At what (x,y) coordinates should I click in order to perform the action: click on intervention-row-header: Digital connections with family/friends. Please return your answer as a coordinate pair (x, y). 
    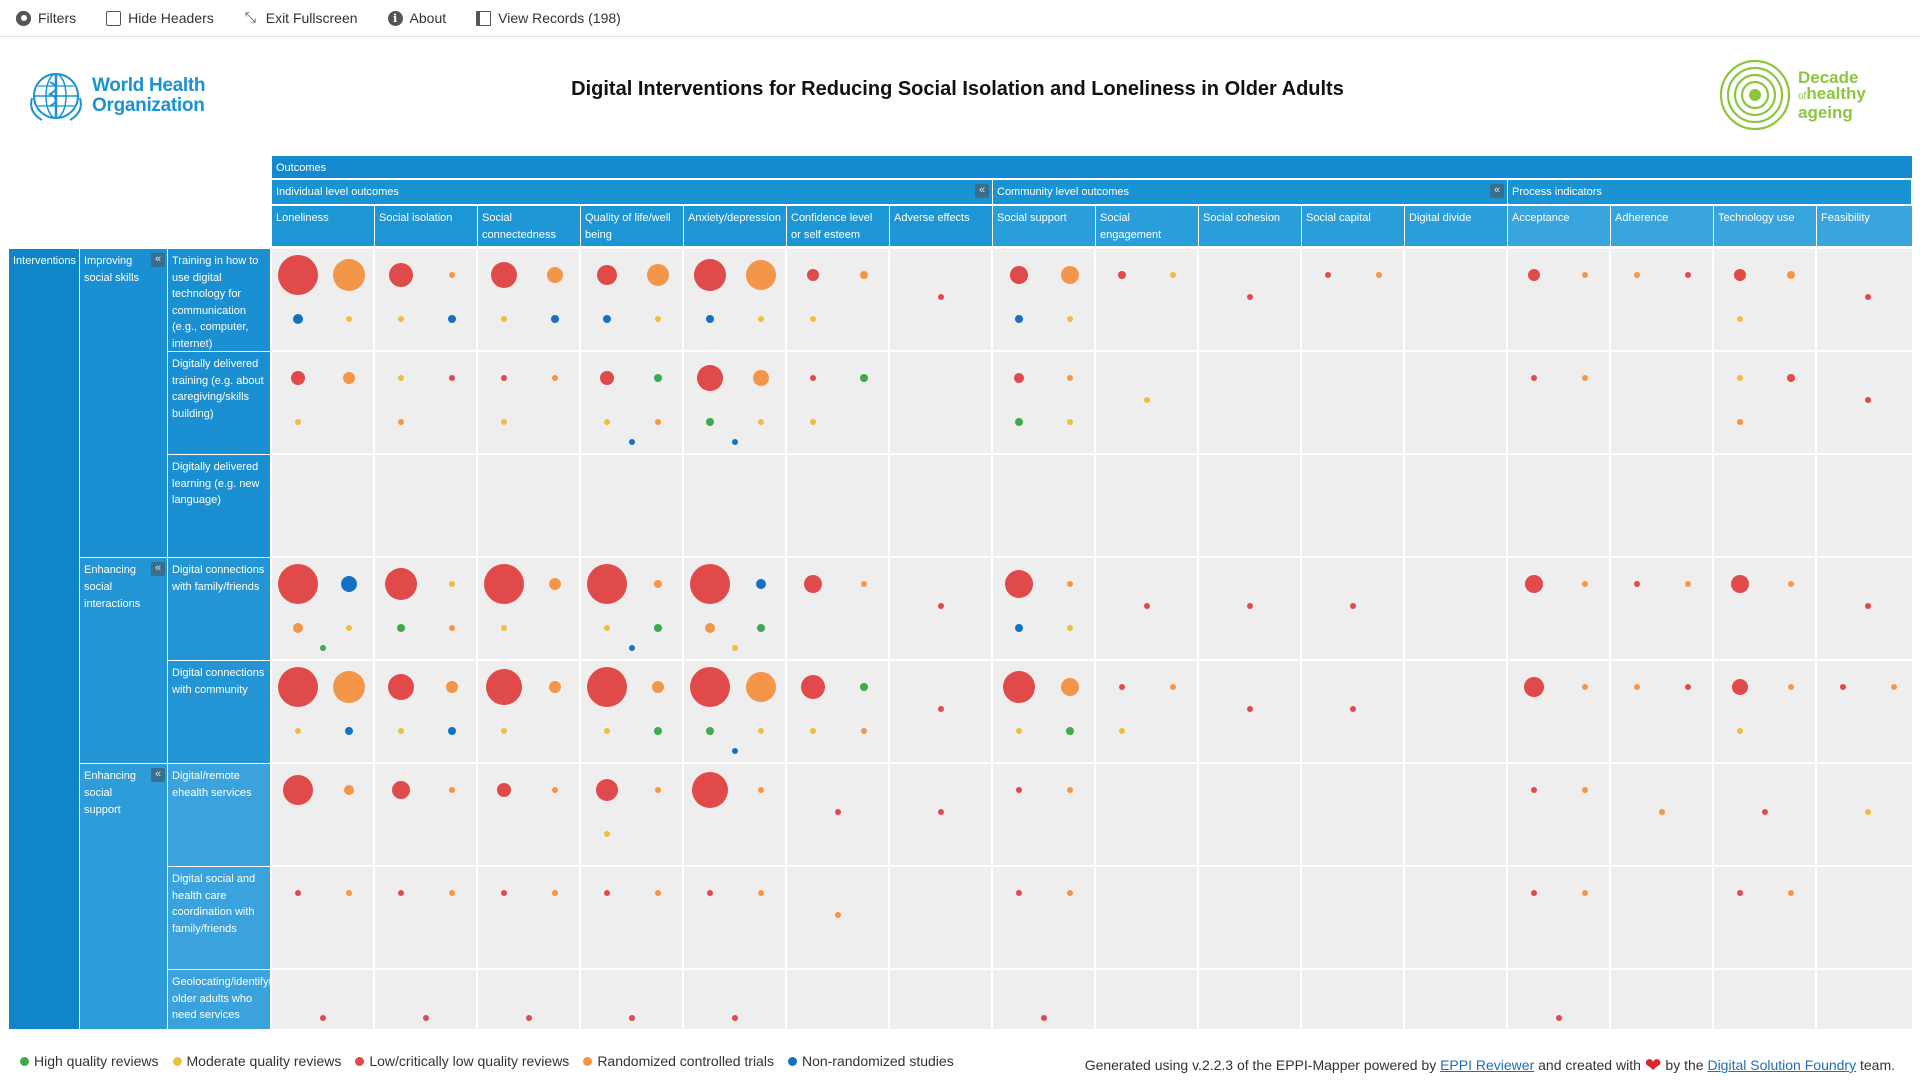
    Looking at the image, I should click on (219, 609).